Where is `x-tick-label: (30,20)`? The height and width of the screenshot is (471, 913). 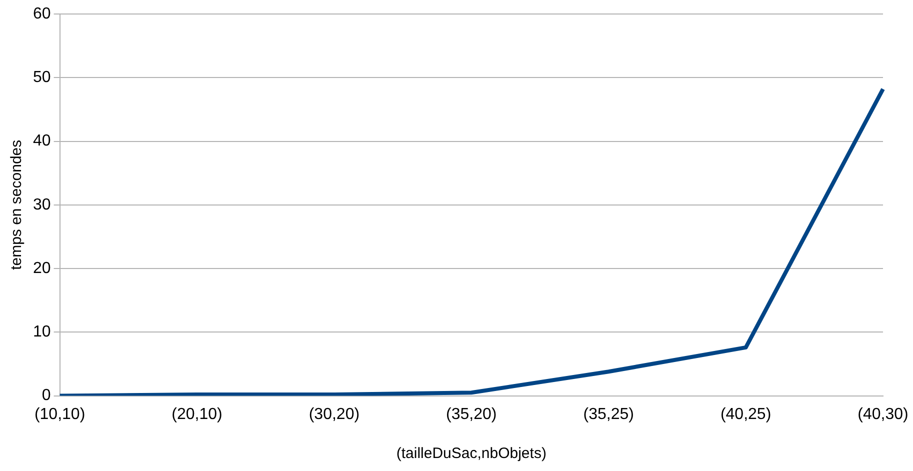 x-tick-label: (30,20) is located at coordinates (334, 414).